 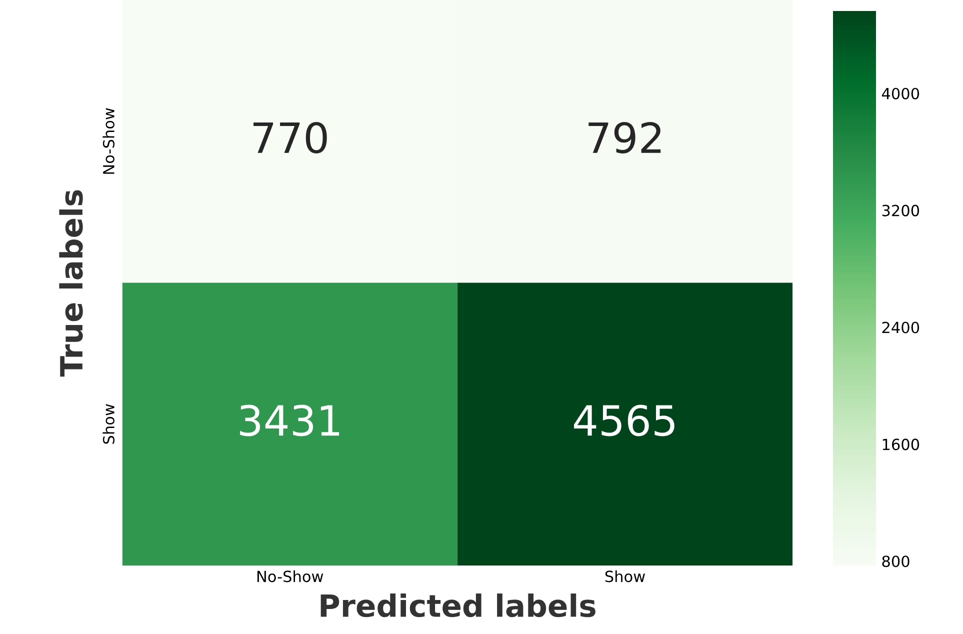 I want to click on color-bar-label: 800, so click(x=896, y=562).